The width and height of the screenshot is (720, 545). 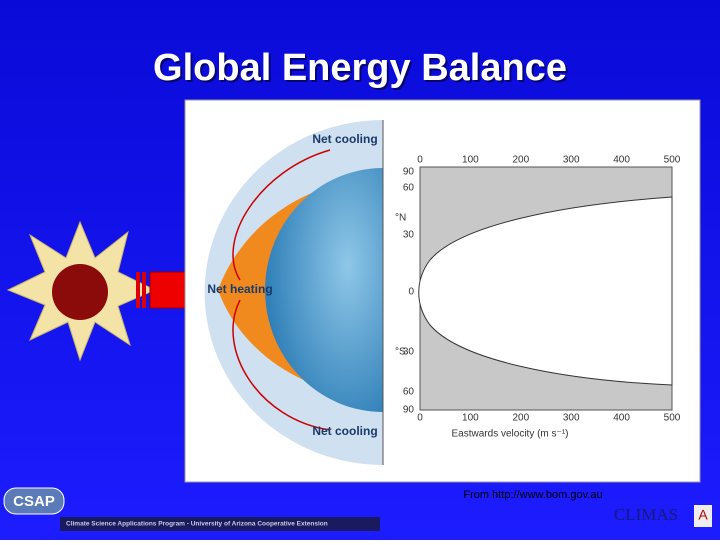 What do you see at coordinates (344, 431) in the screenshot?
I see `label-bottom: Net cooling` at bounding box center [344, 431].